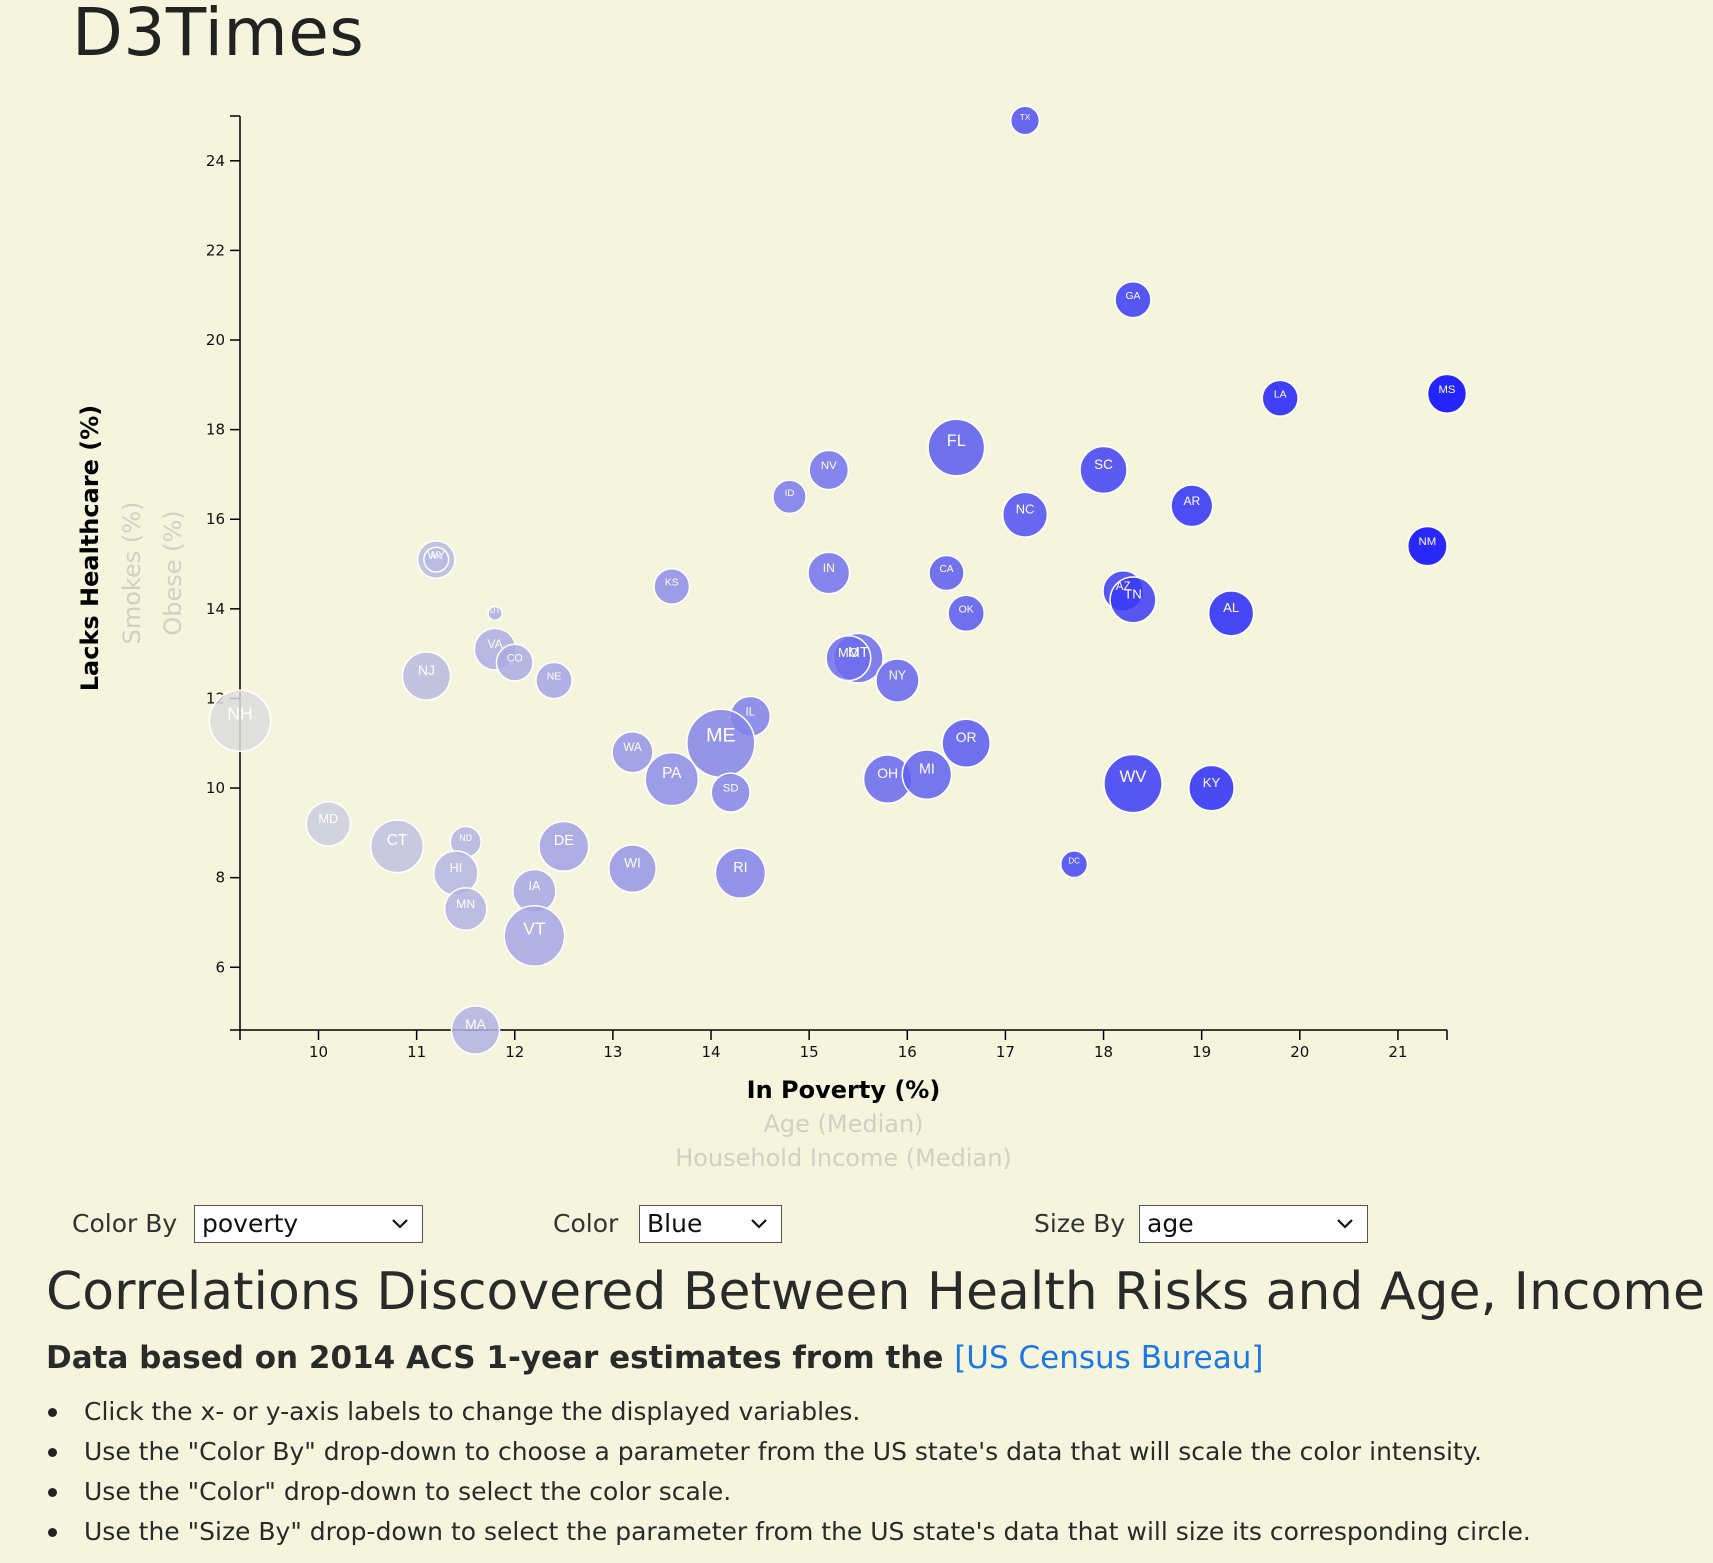 This screenshot has width=1713, height=1563. I want to click on color-dropdown: Blue, so click(710, 1224).